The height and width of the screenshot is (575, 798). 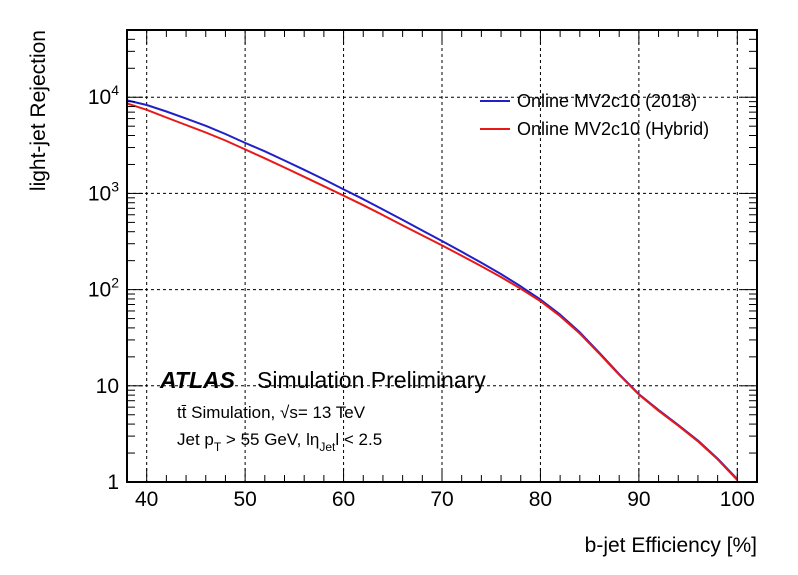 What do you see at coordinates (327, 447) in the screenshot?
I see `jet-selection-sub2: Jet` at bounding box center [327, 447].